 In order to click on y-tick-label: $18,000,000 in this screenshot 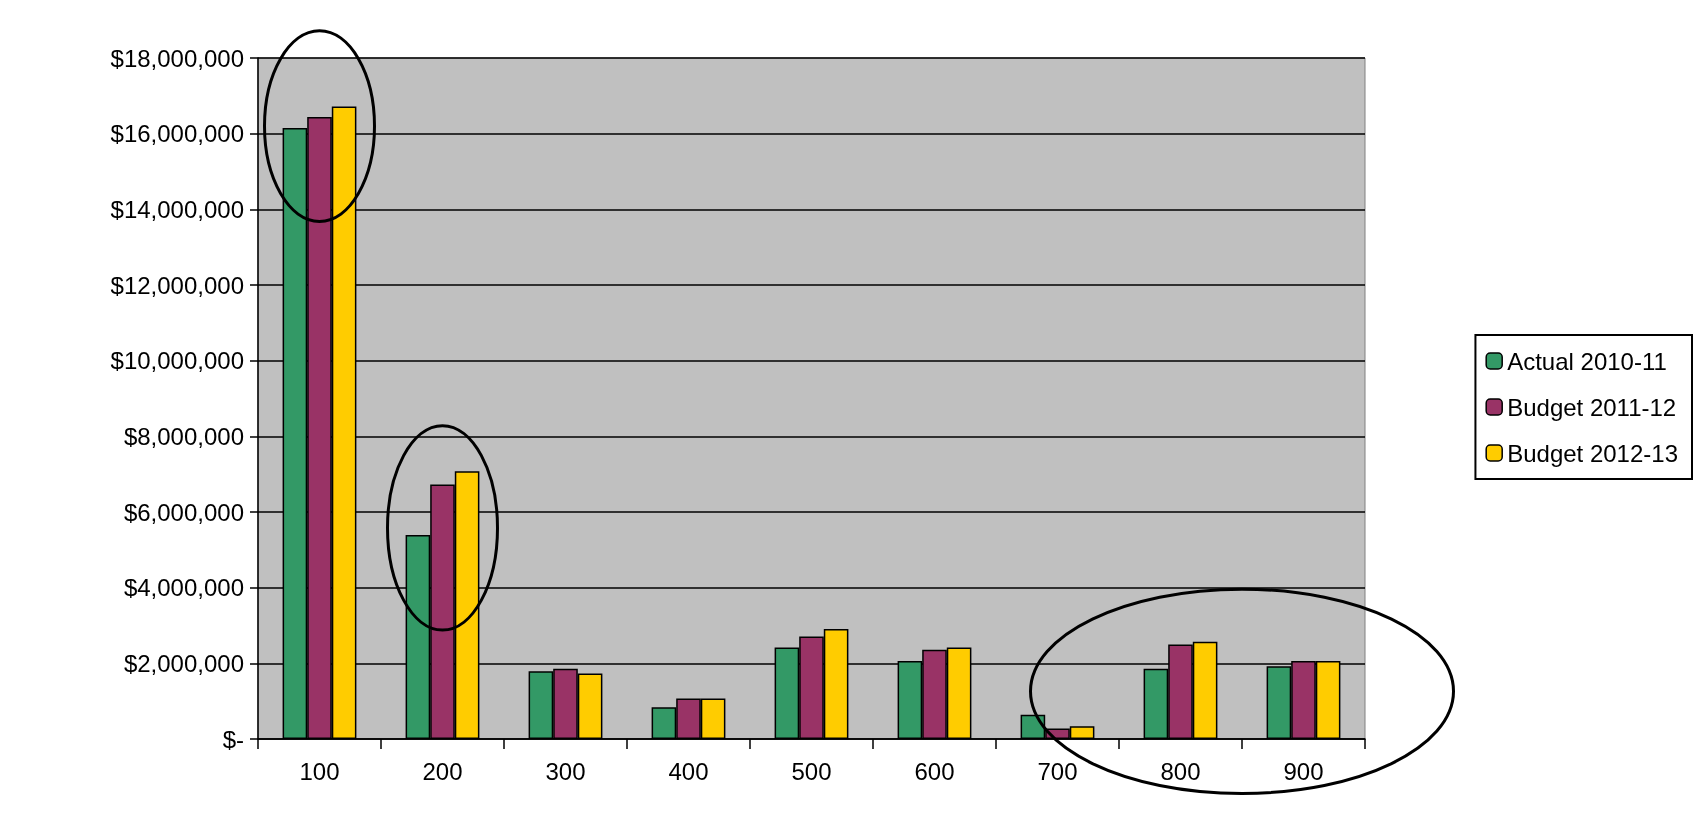, I will do `click(177, 58)`.